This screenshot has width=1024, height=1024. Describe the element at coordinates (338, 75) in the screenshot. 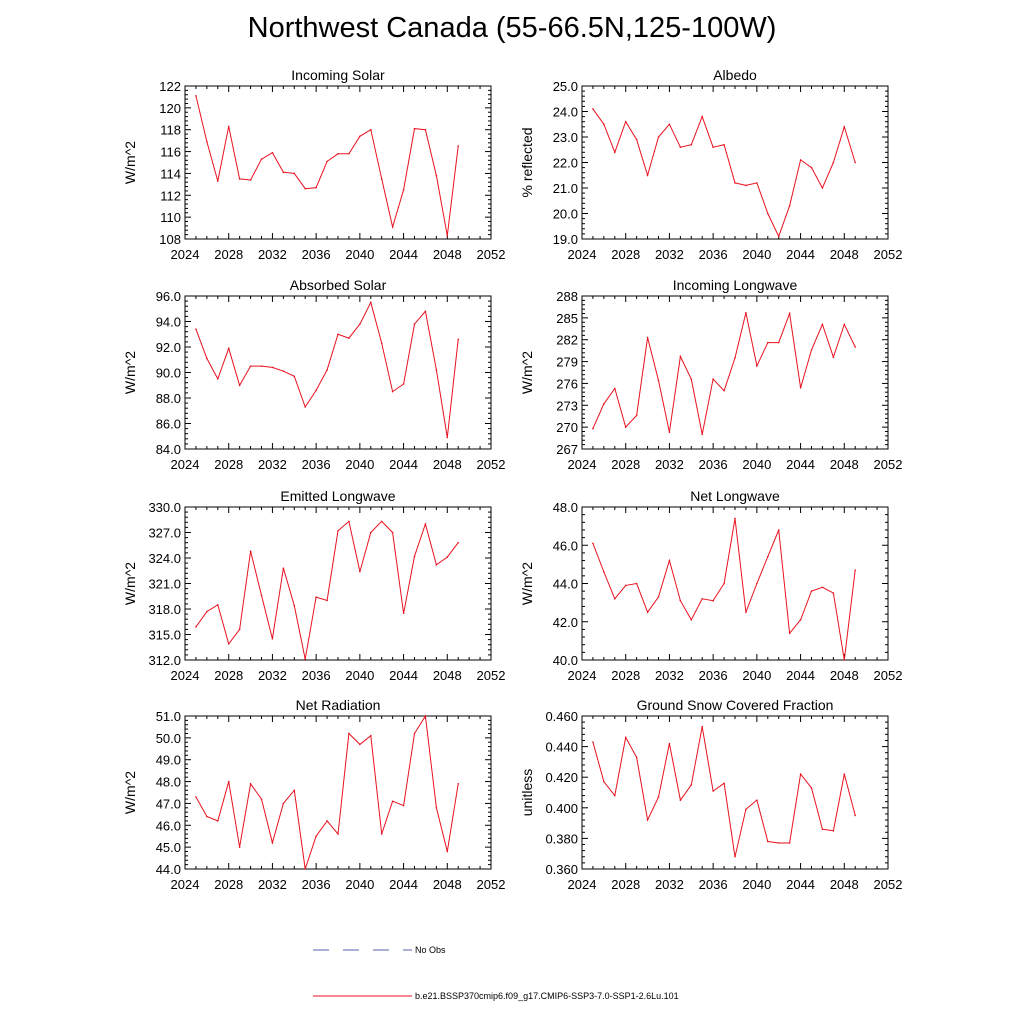

I see `incoming-solar-title: Incoming Solar` at that location.